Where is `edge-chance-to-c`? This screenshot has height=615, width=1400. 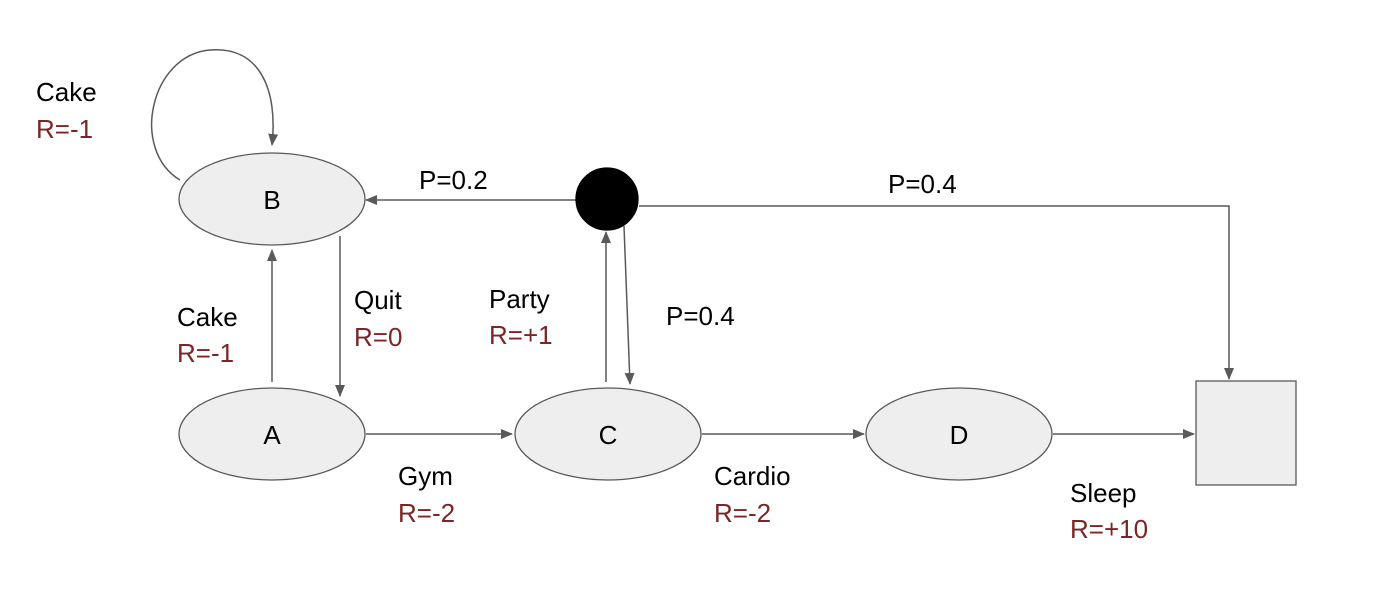 edge-chance-to-c is located at coordinates (629, 305).